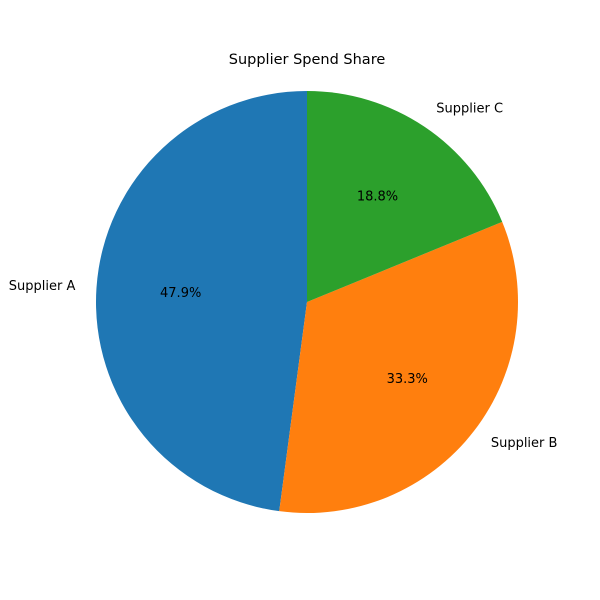 The width and height of the screenshot is (600, 600). I want to click on slice-label-supplier-c: Supplier C, so click(469, 109).